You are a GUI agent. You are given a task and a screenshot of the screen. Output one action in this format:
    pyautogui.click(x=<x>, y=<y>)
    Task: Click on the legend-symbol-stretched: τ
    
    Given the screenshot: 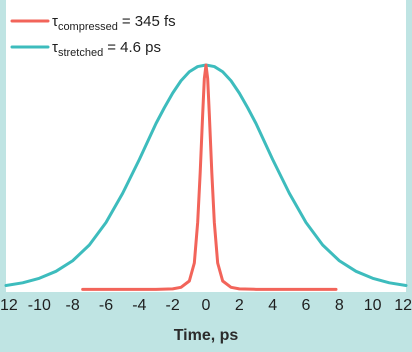 What is the action you would take?
    pyautogui.click(x=55, y=47)
    